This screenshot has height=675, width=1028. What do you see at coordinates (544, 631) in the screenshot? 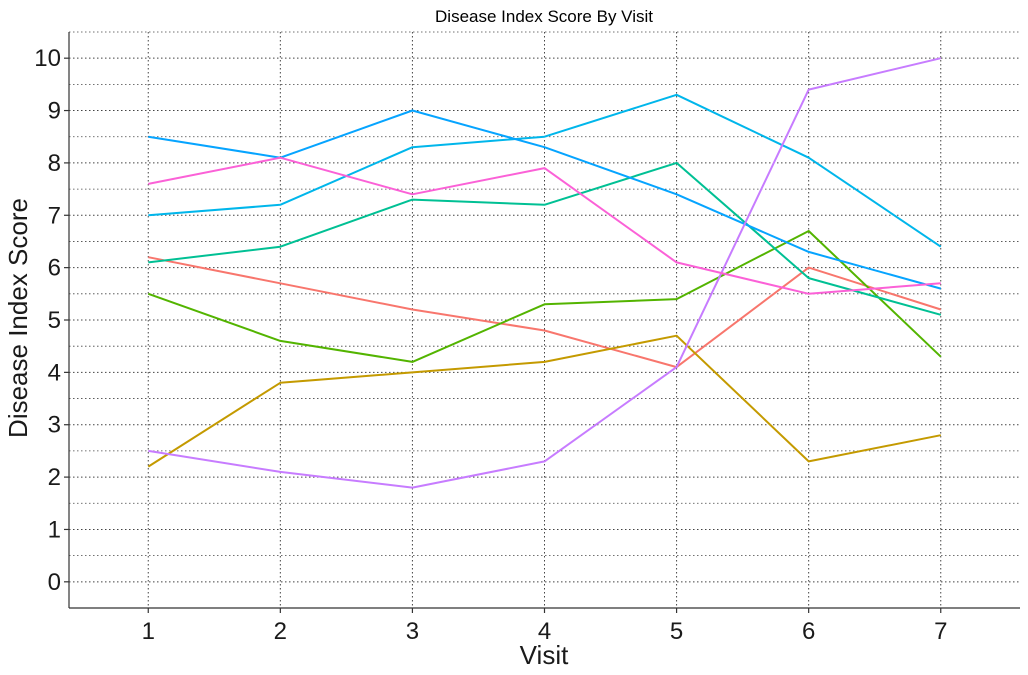
I see `x-tick-label: 4` at bounding box center [544, 631].